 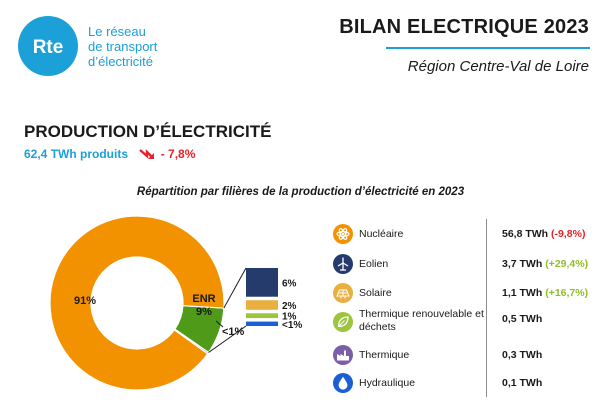 I want to click on legend-label: Hydraulique, so click(x=387, y=383).